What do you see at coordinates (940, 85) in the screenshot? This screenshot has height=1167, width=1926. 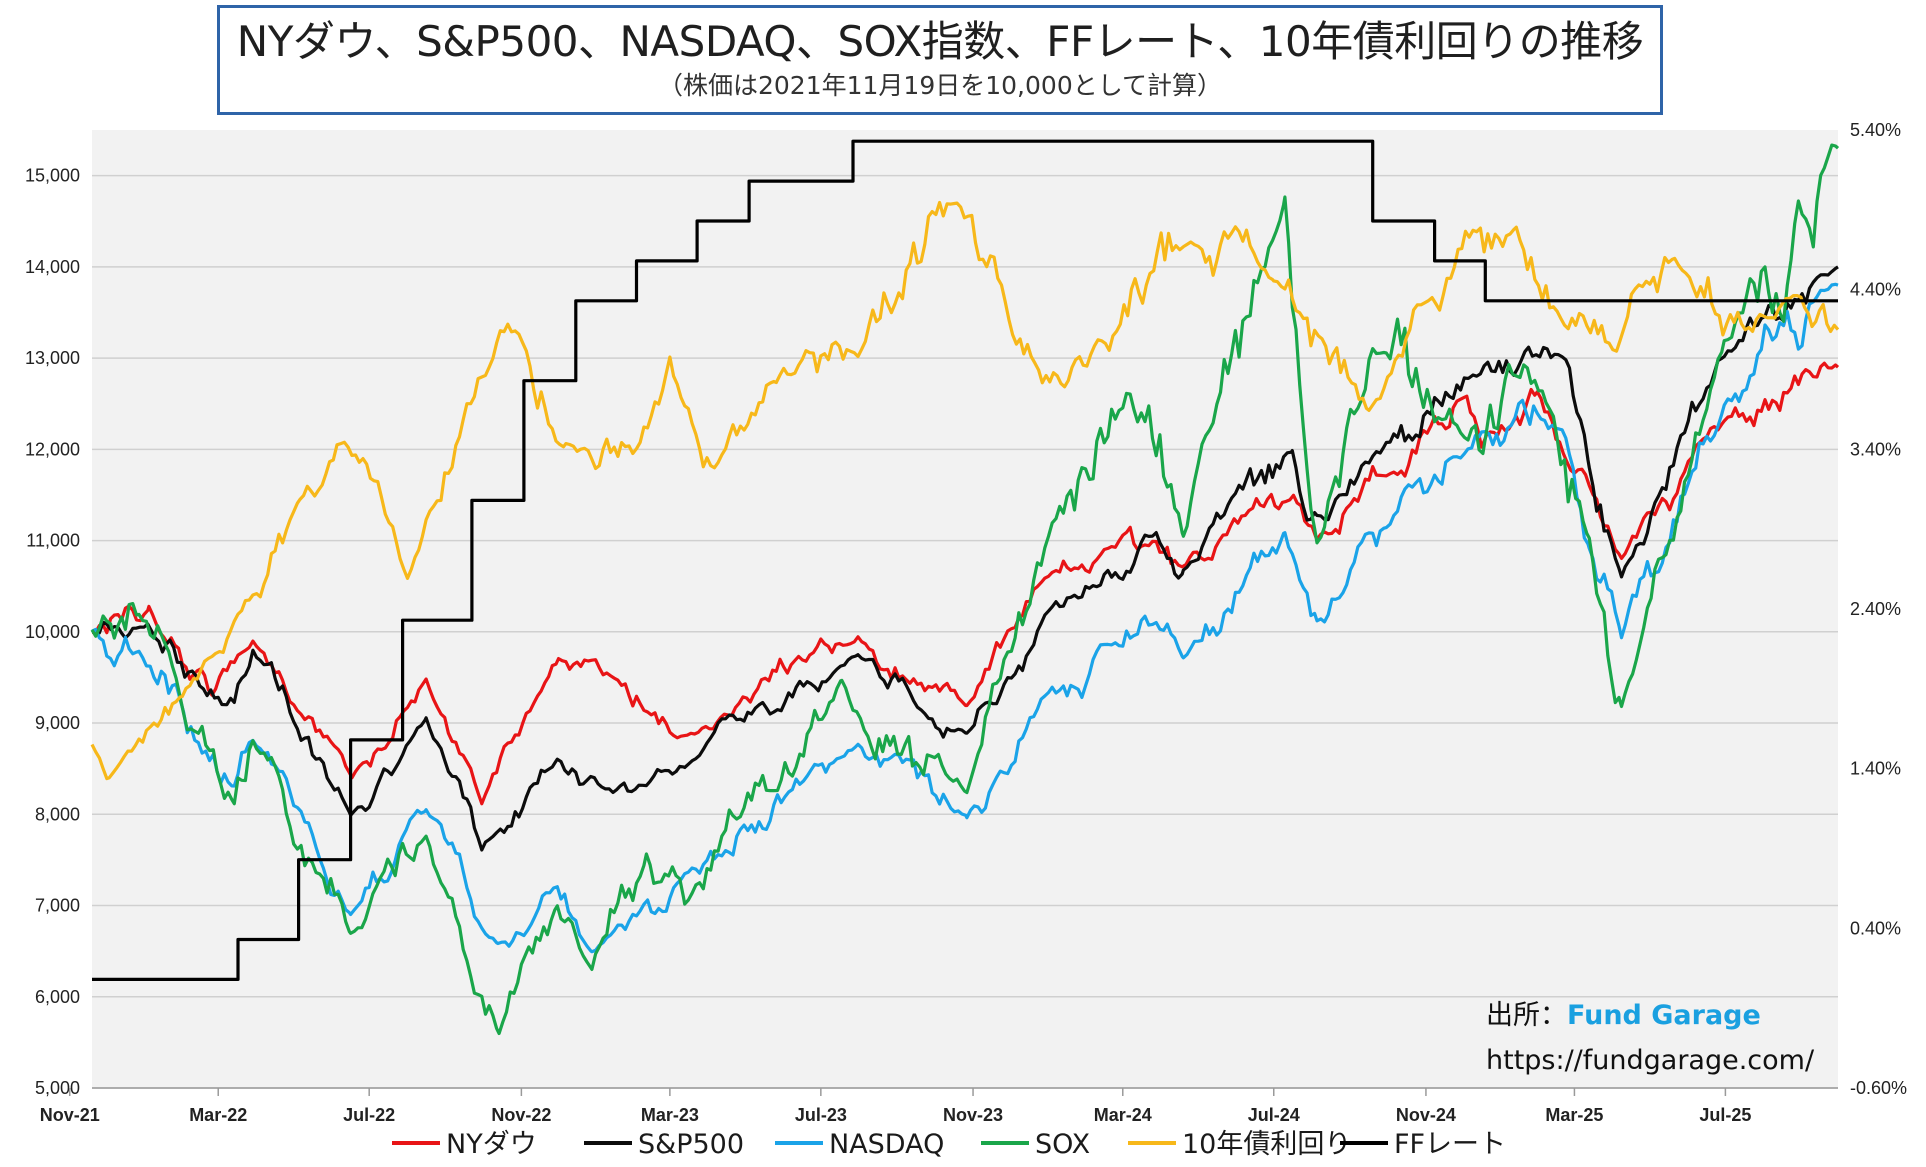 I see `chart-subtitle: （株価は2021年11月19日を10,000として計算）` at bounding box center [940, 85].